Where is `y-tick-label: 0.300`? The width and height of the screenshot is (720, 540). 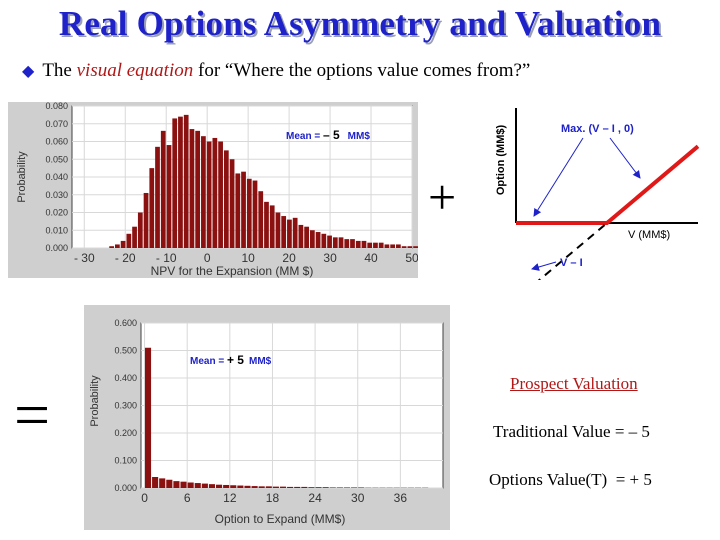
y-tick-label: 0.300 is located at coordinates (125, 406).